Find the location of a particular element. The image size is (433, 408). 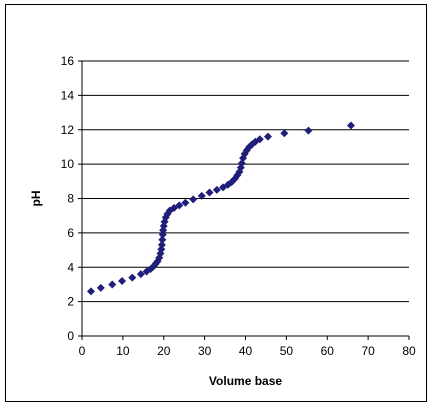

y-tick-label-0: 0 is located at coordinates (70, 336).